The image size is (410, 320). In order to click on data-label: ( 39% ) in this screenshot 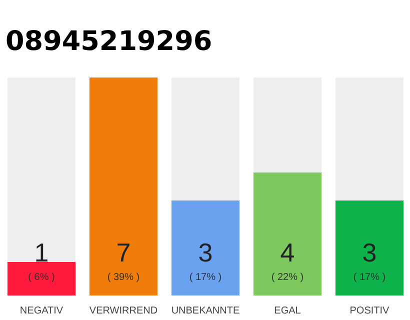, I will do `click(123, 277)`.